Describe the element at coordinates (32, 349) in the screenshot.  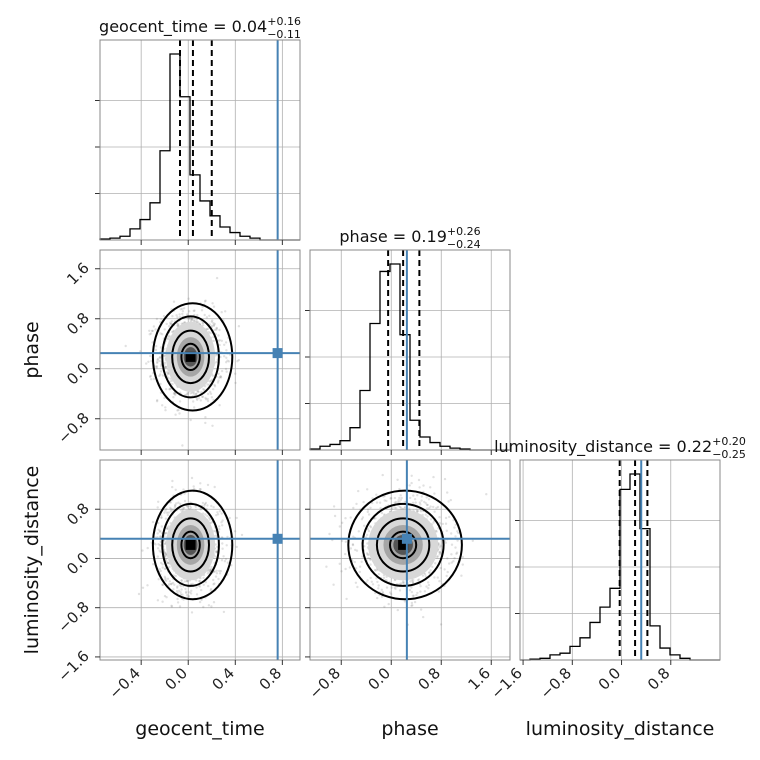
I see `yaxis-label-phase: phase` at that location.